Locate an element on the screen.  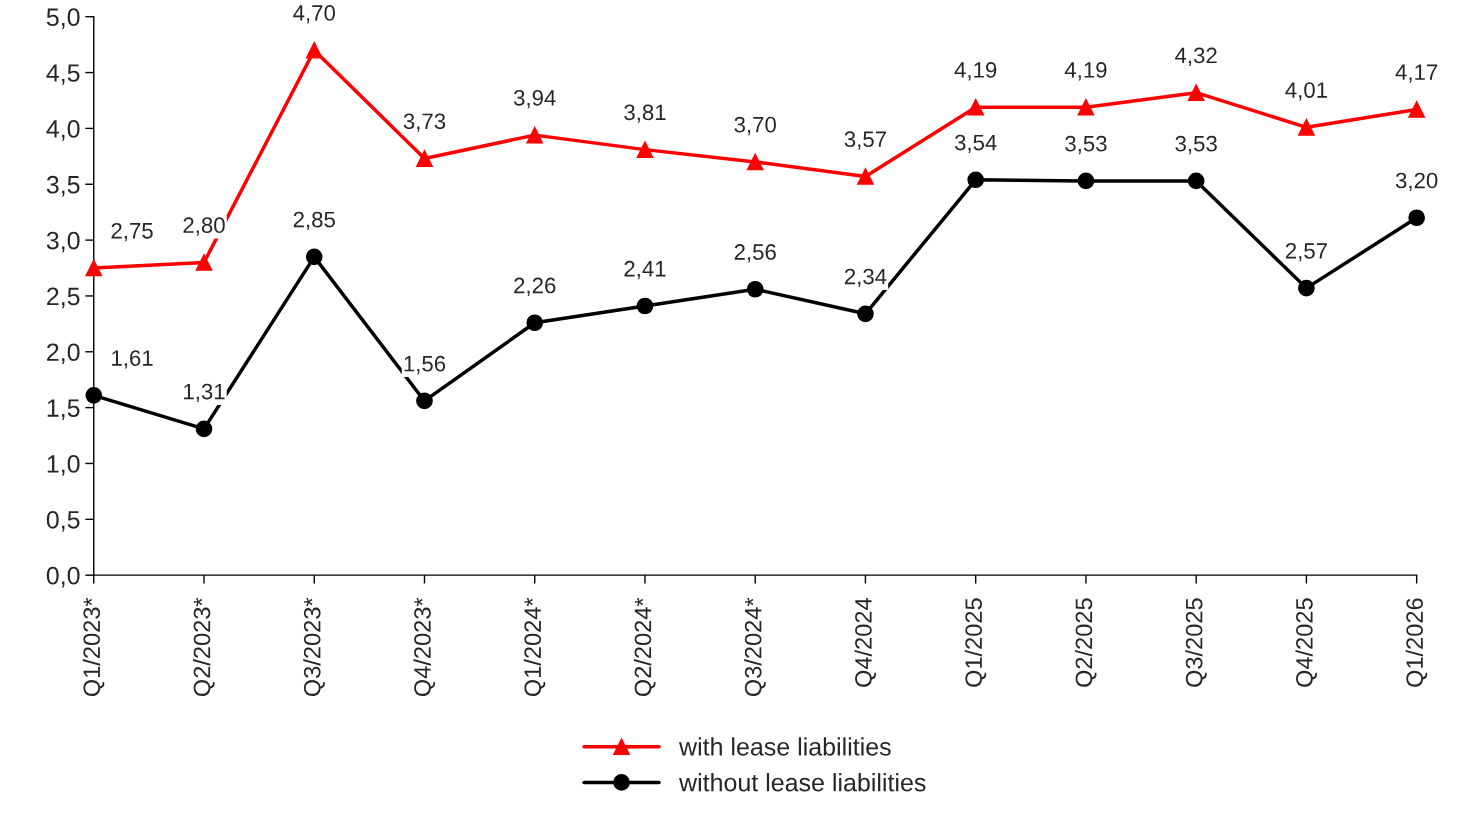
y-tick-label: 0,5 is located at coordinates (63, 521).